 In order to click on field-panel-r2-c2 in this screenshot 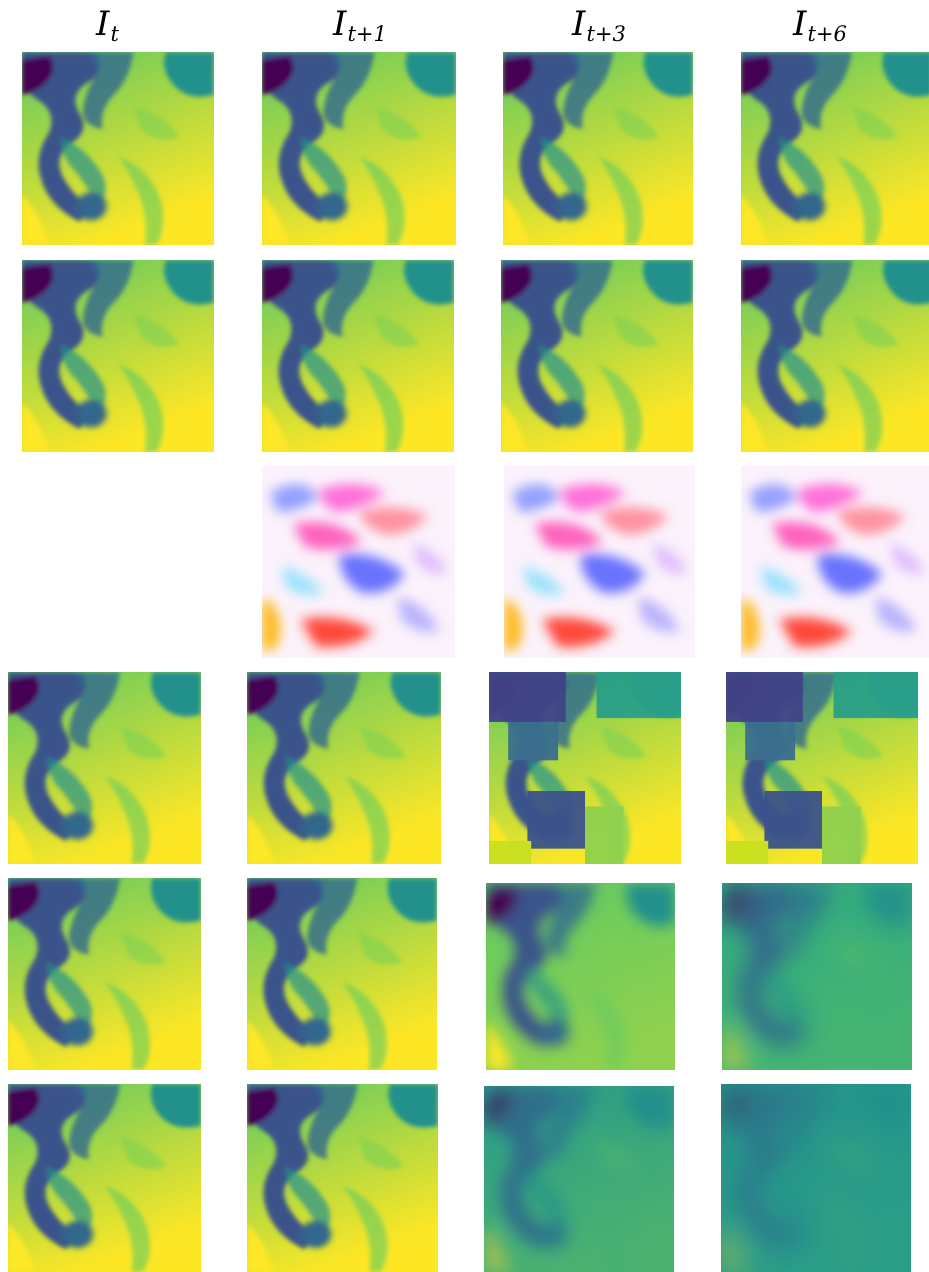, I will do `click(358, 356)`.